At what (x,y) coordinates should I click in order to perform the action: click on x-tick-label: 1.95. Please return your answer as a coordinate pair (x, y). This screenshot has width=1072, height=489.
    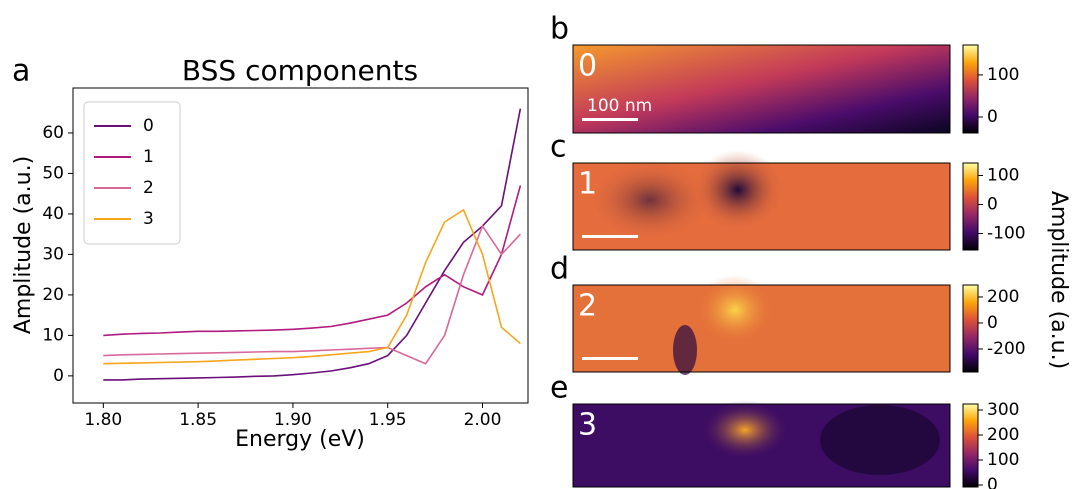
    Looking at the image, I should click on (388, 420).